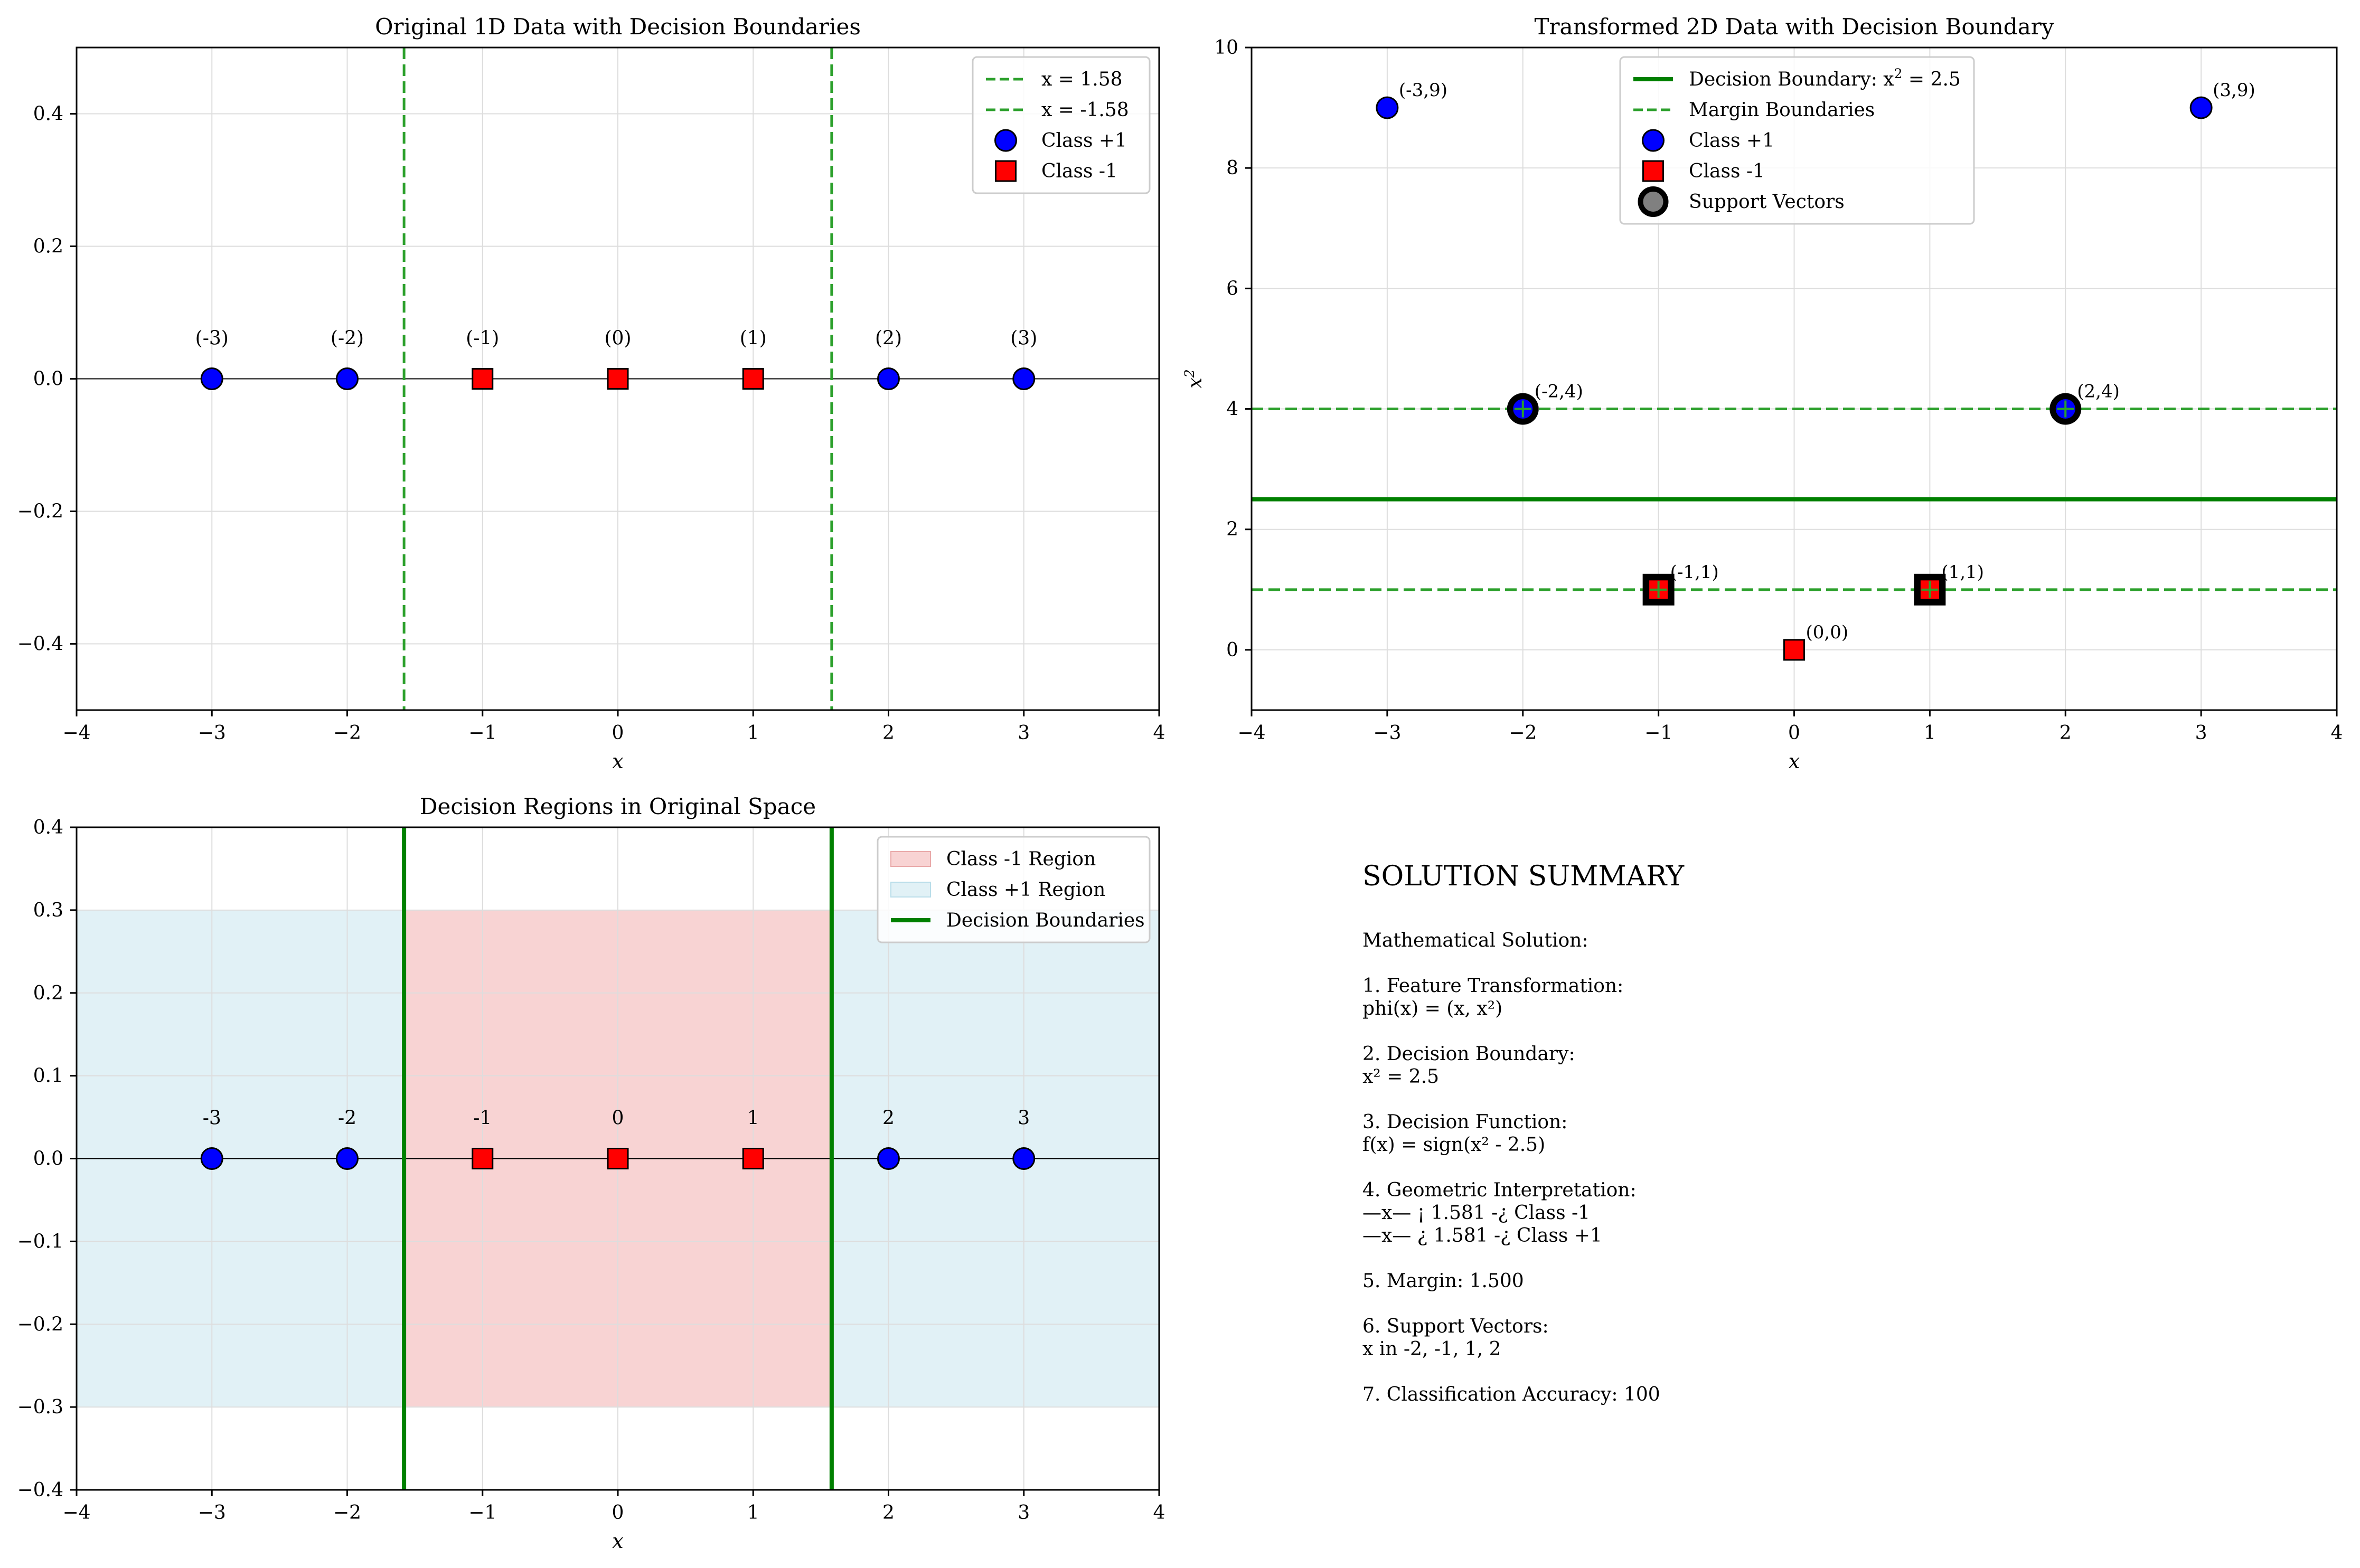 The width and height of the screenshot is (2360, 1568). Describe the element at coordinates (753, 1118) in the screenshot. I see `point-annotation: 1` at that location.